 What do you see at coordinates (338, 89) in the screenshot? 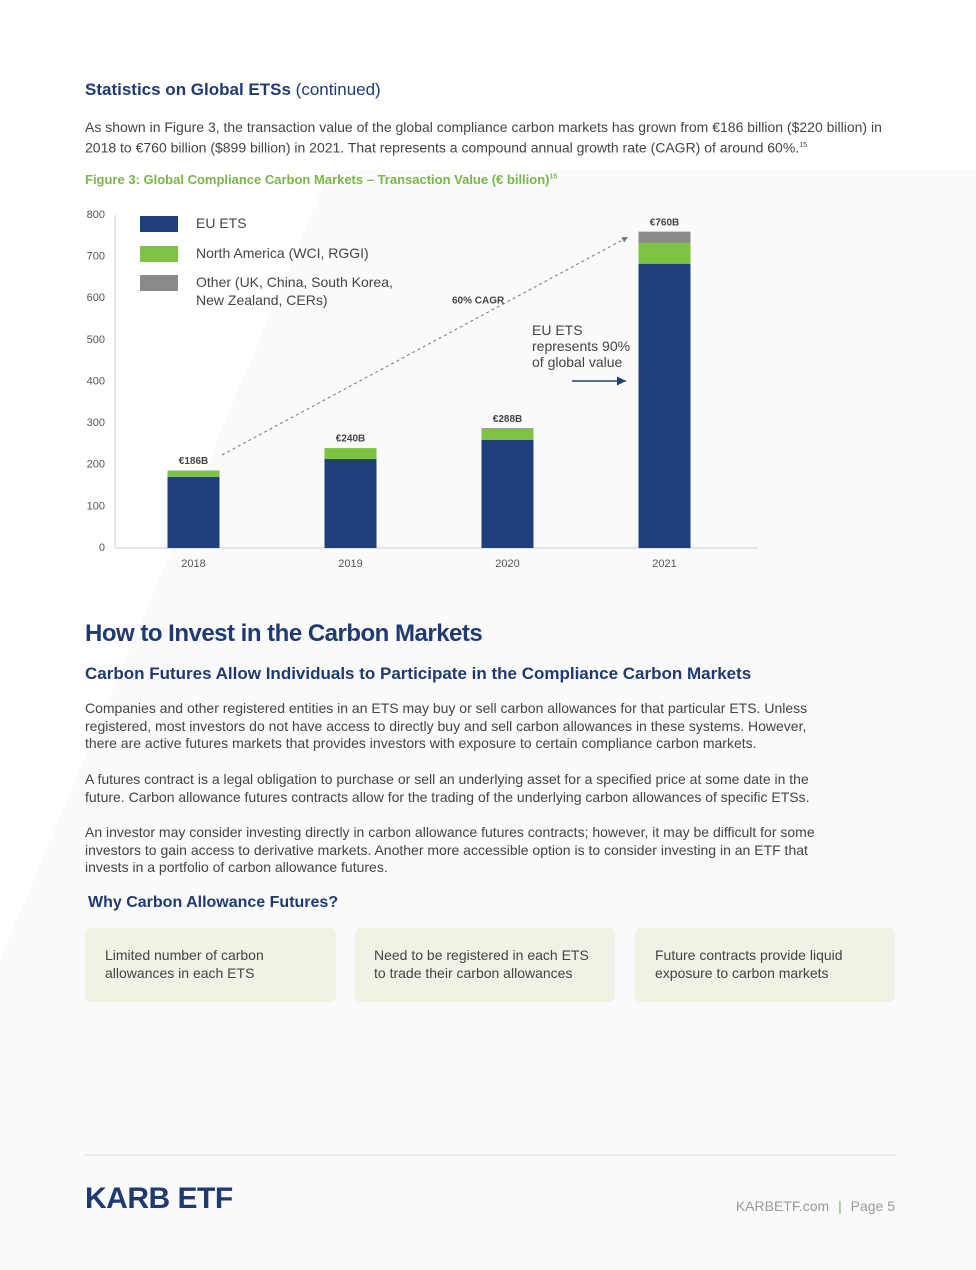
I see `heading-suffix: (continued)` at bounding box center [338, 89].